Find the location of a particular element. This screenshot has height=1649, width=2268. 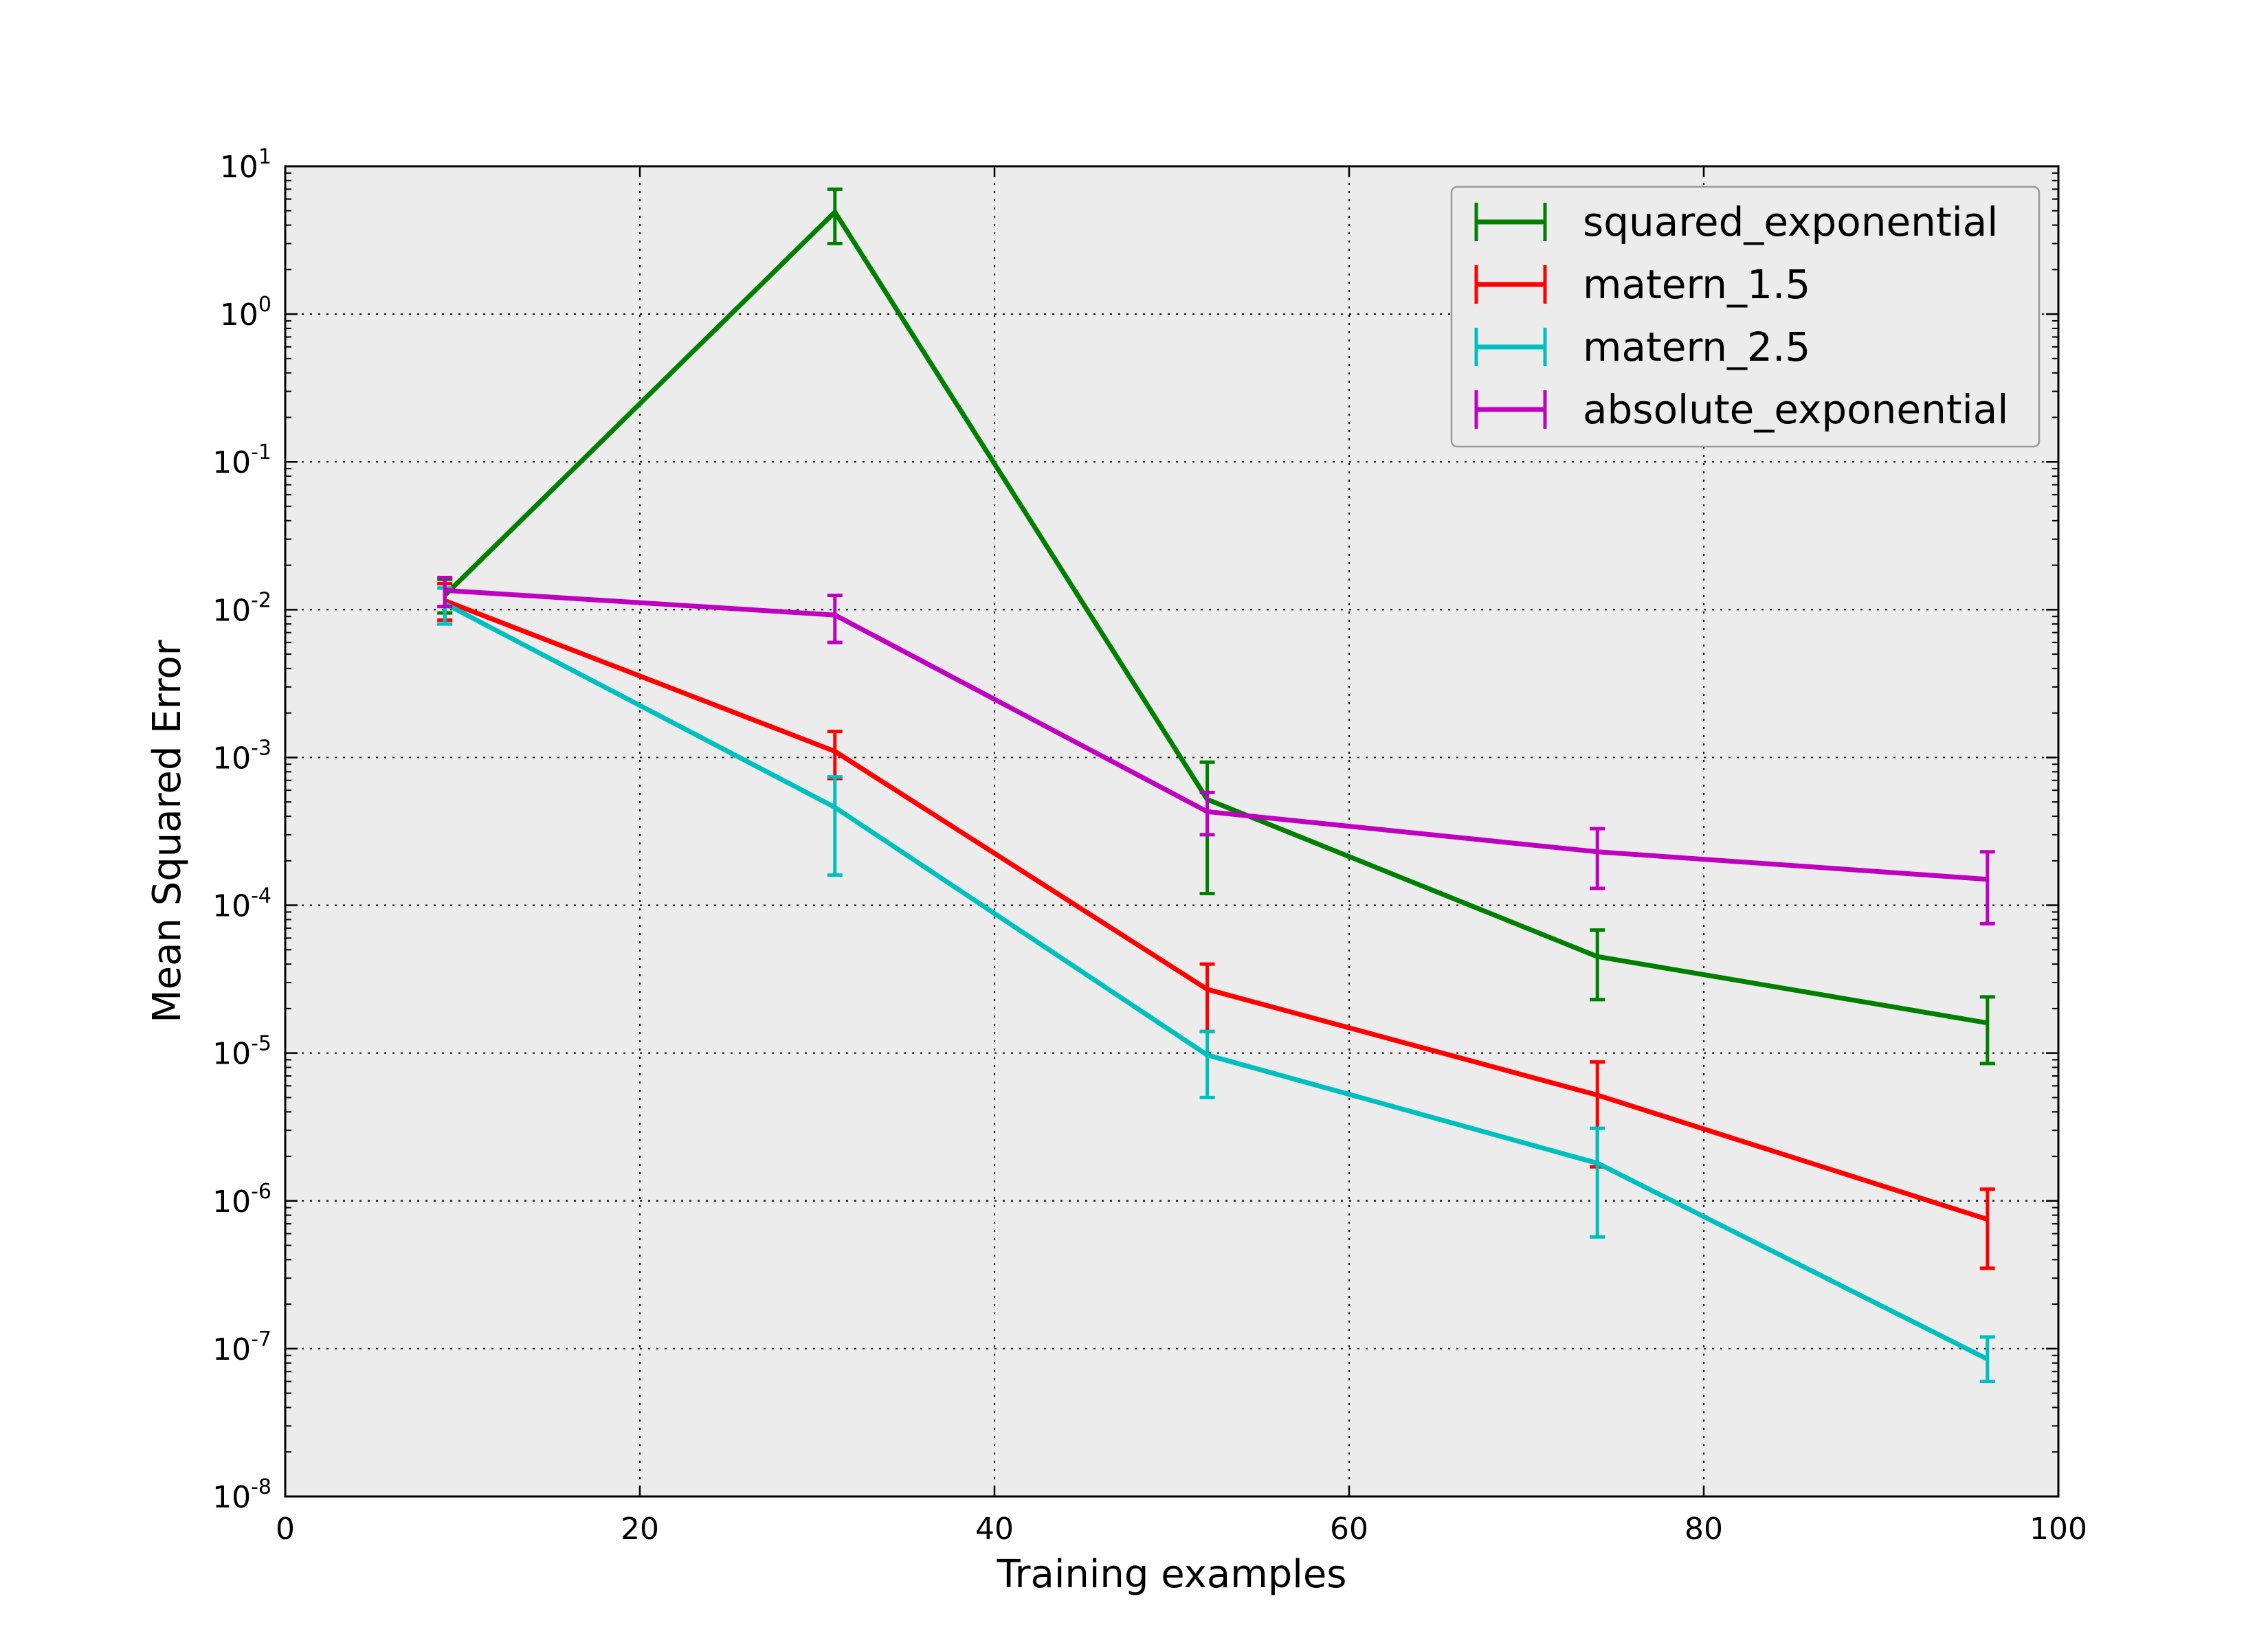

x-tick-label: 100 is located at coordinates (2058, 1529).